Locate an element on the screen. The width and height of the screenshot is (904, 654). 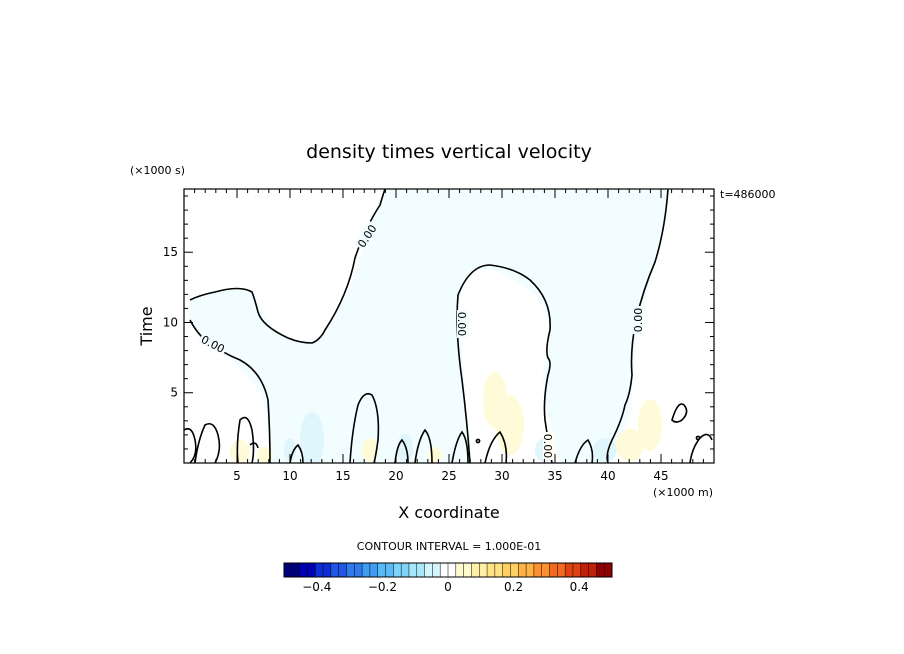
contour-line-center is located at coordinates (504, 363).